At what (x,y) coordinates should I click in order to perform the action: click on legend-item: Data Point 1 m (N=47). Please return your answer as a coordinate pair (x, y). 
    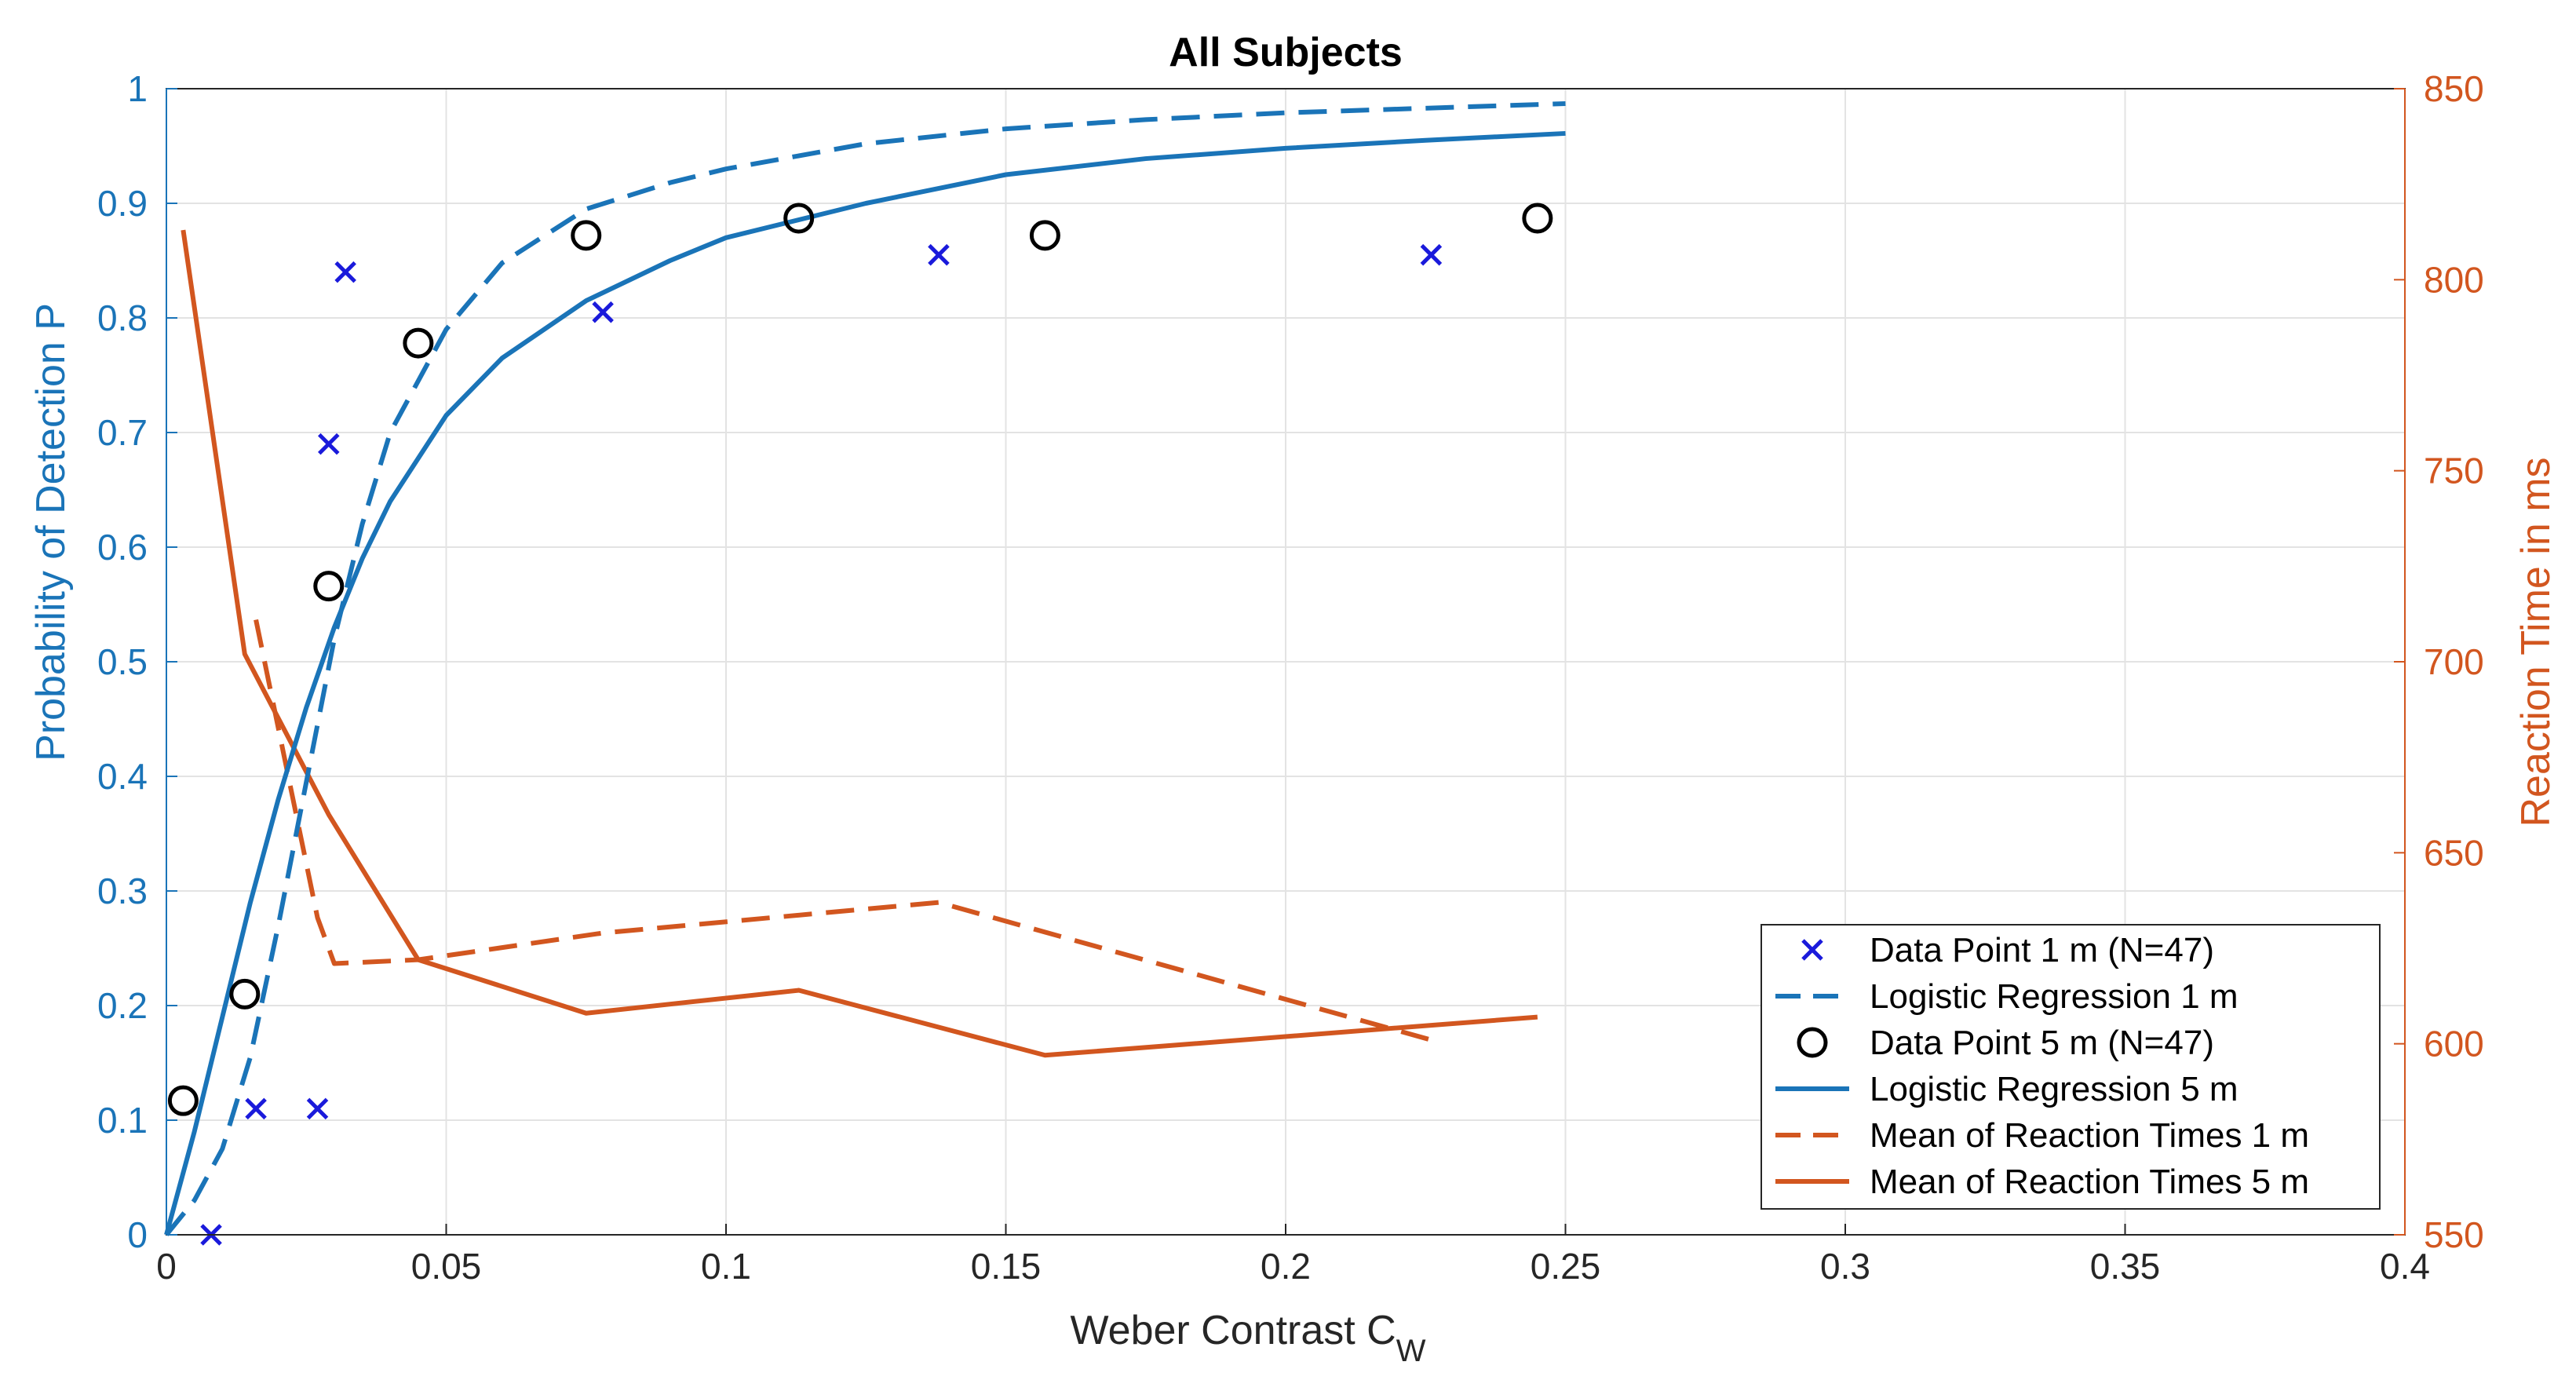
    Looking at the image, I should click on (2007, 950).